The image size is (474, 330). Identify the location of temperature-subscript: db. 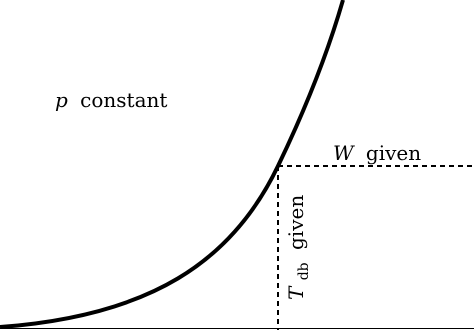
(304, 271).